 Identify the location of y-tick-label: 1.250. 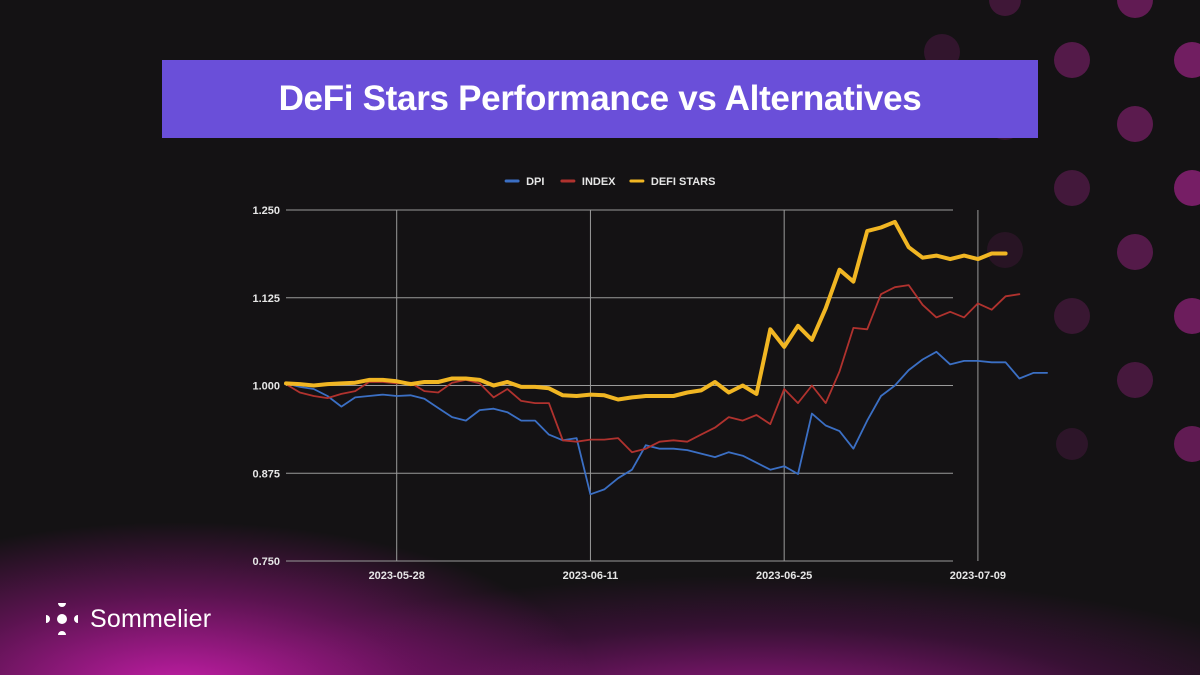
(266, 211).